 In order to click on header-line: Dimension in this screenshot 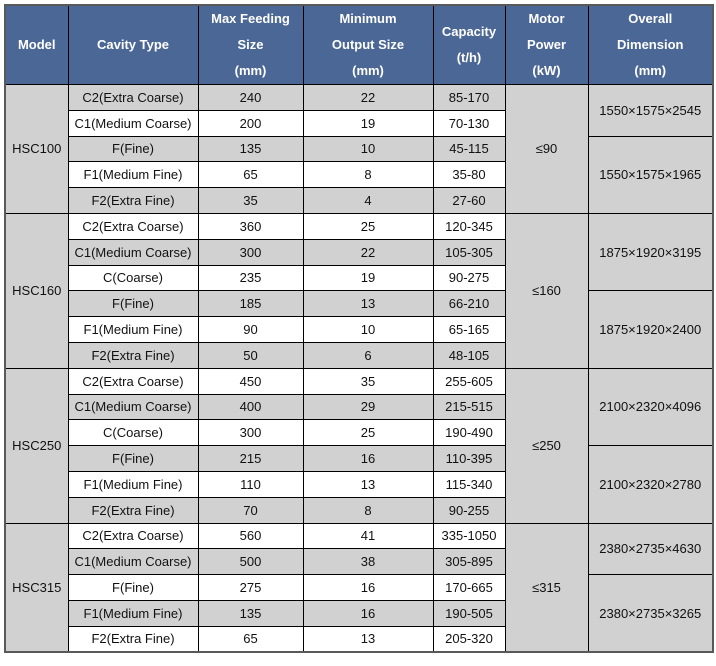, I will do `click(650, 44)`.